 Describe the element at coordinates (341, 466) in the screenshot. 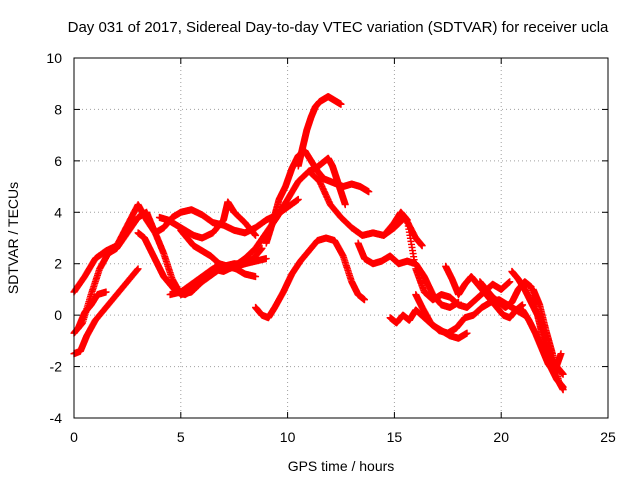

I see `x-axis-label: GPS time / hours` at that location.